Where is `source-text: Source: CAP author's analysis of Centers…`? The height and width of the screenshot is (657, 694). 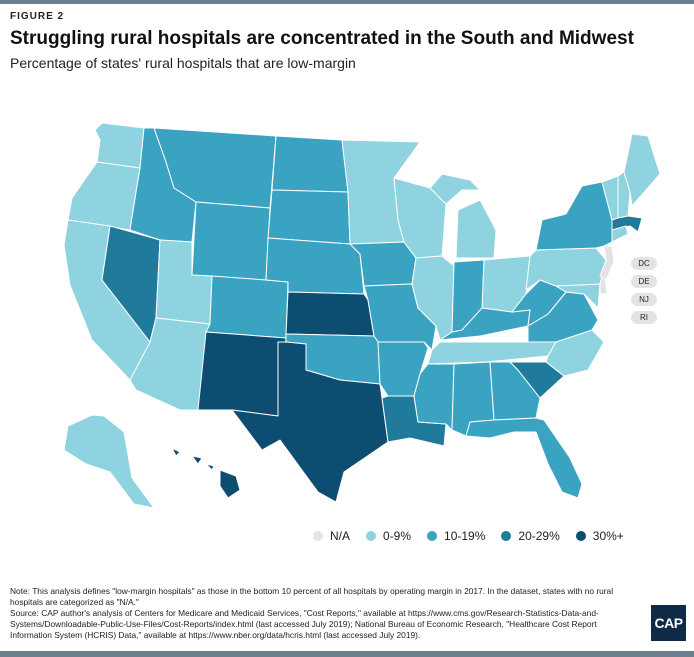 source-text: Source: CAP author's analysis of Centers… is located at coordinates (304, 624).